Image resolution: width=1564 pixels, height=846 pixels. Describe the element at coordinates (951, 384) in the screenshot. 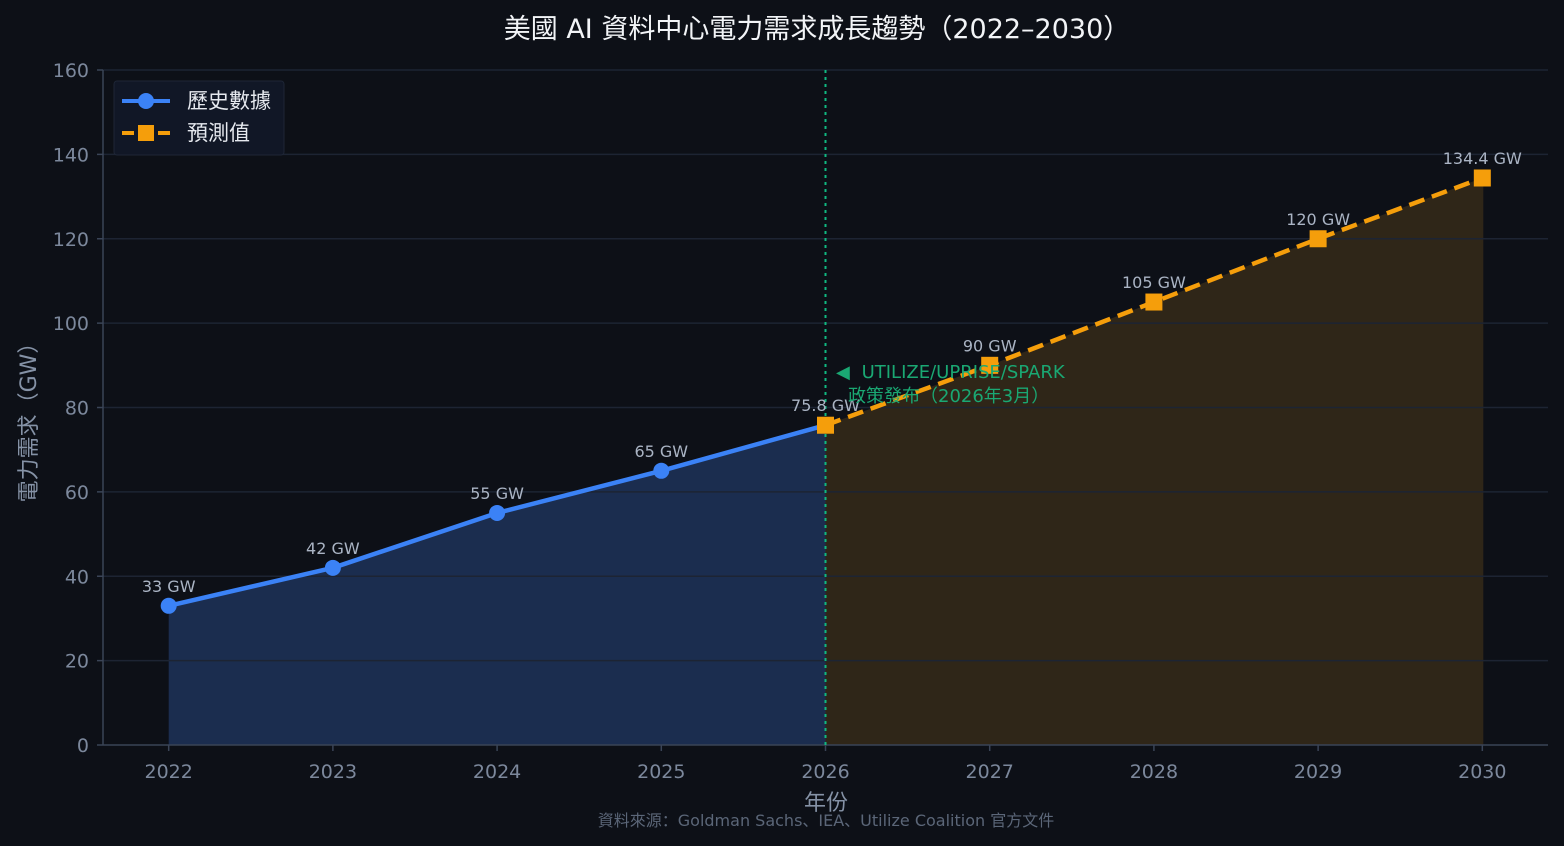

I see `policy-annotation: ◀ UTILIZE/UPRISE/SPARK 政策發布（2026年3月）` at that location.